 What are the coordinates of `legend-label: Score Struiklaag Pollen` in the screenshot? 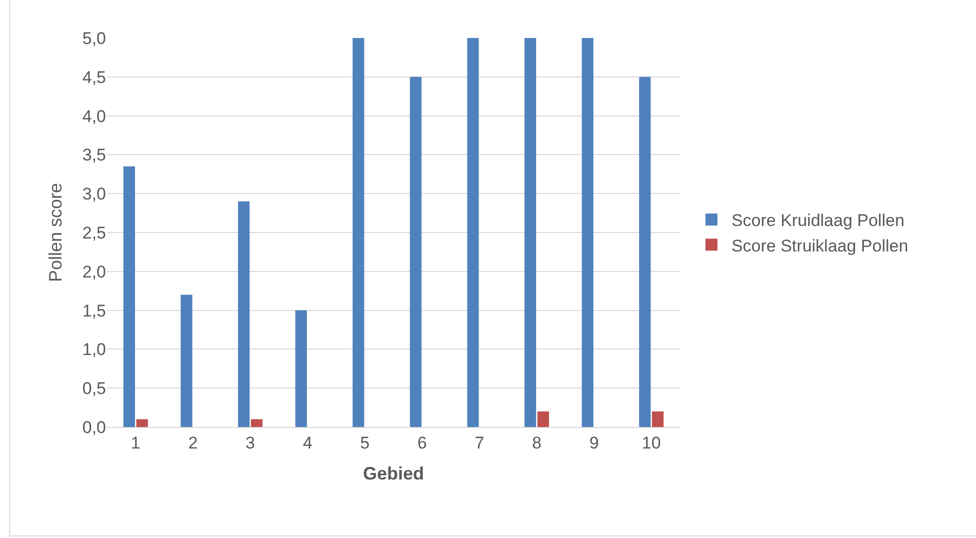 It's located at (819, 246).